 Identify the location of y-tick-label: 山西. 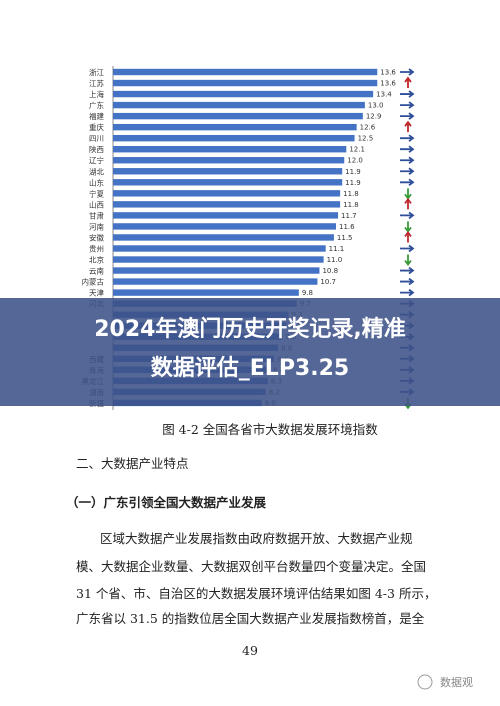
(96, 204).